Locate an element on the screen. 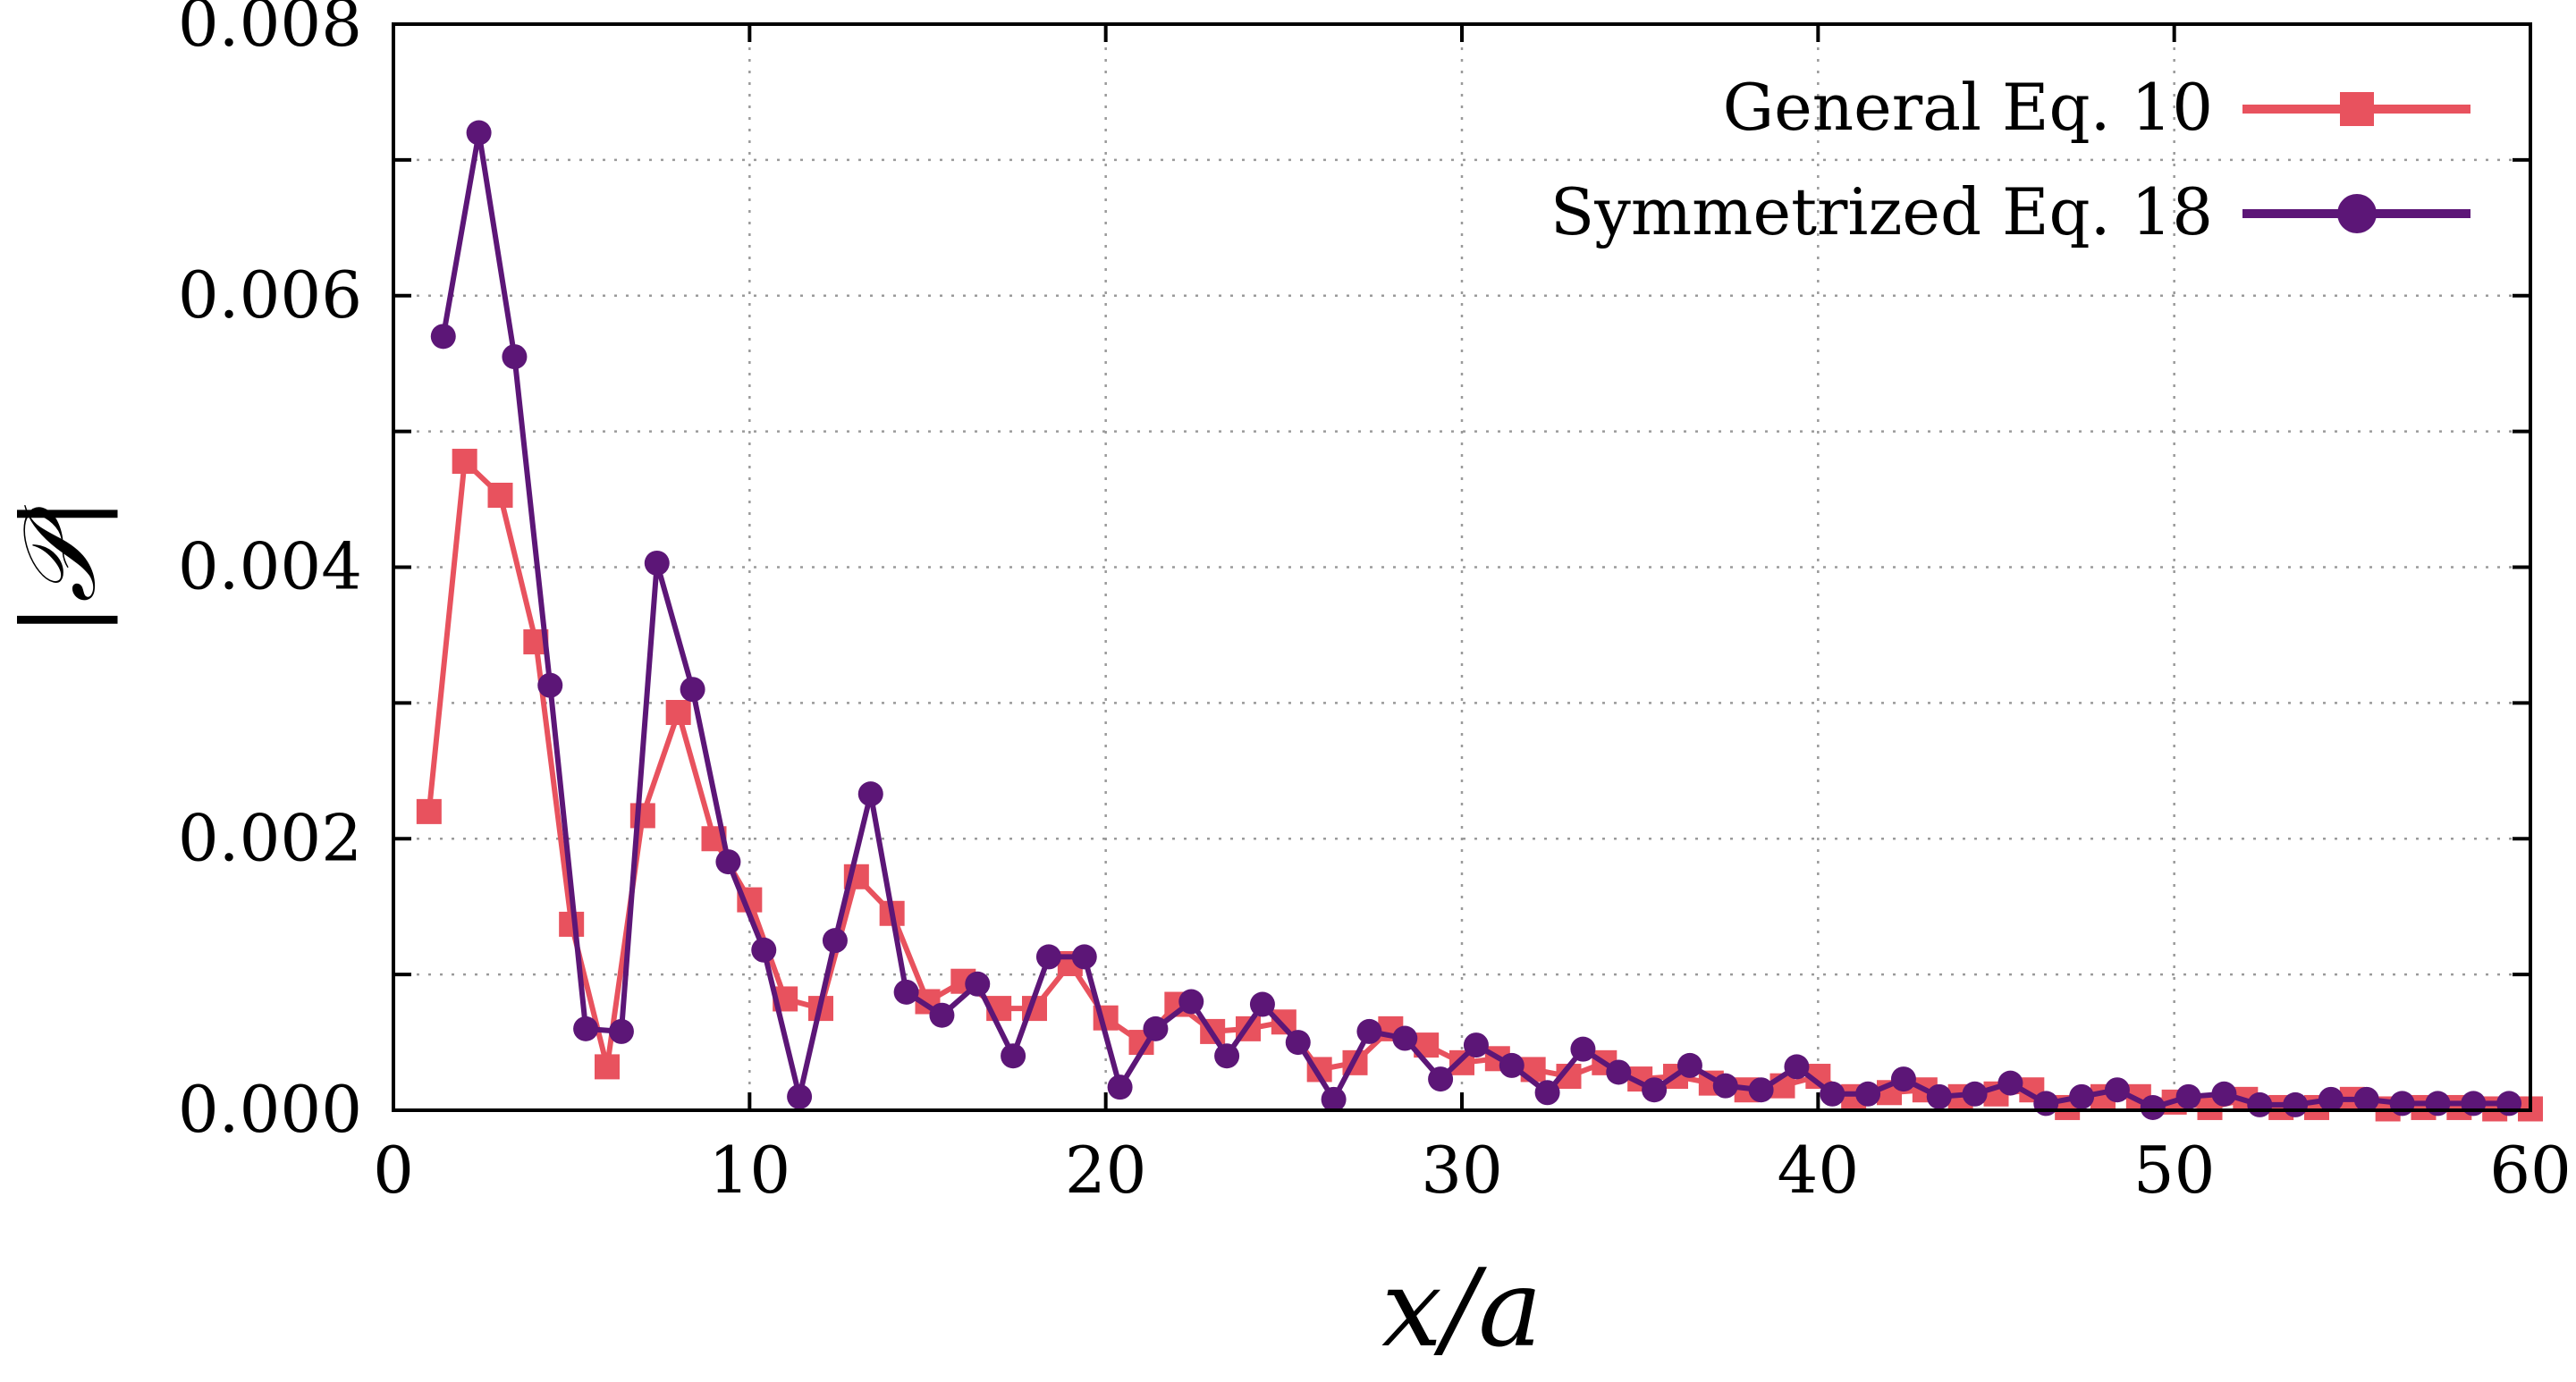 The width and height of the screenshot is (2576, 1382). x-tick-label: 20 is located at coordinates (1106, 1170).